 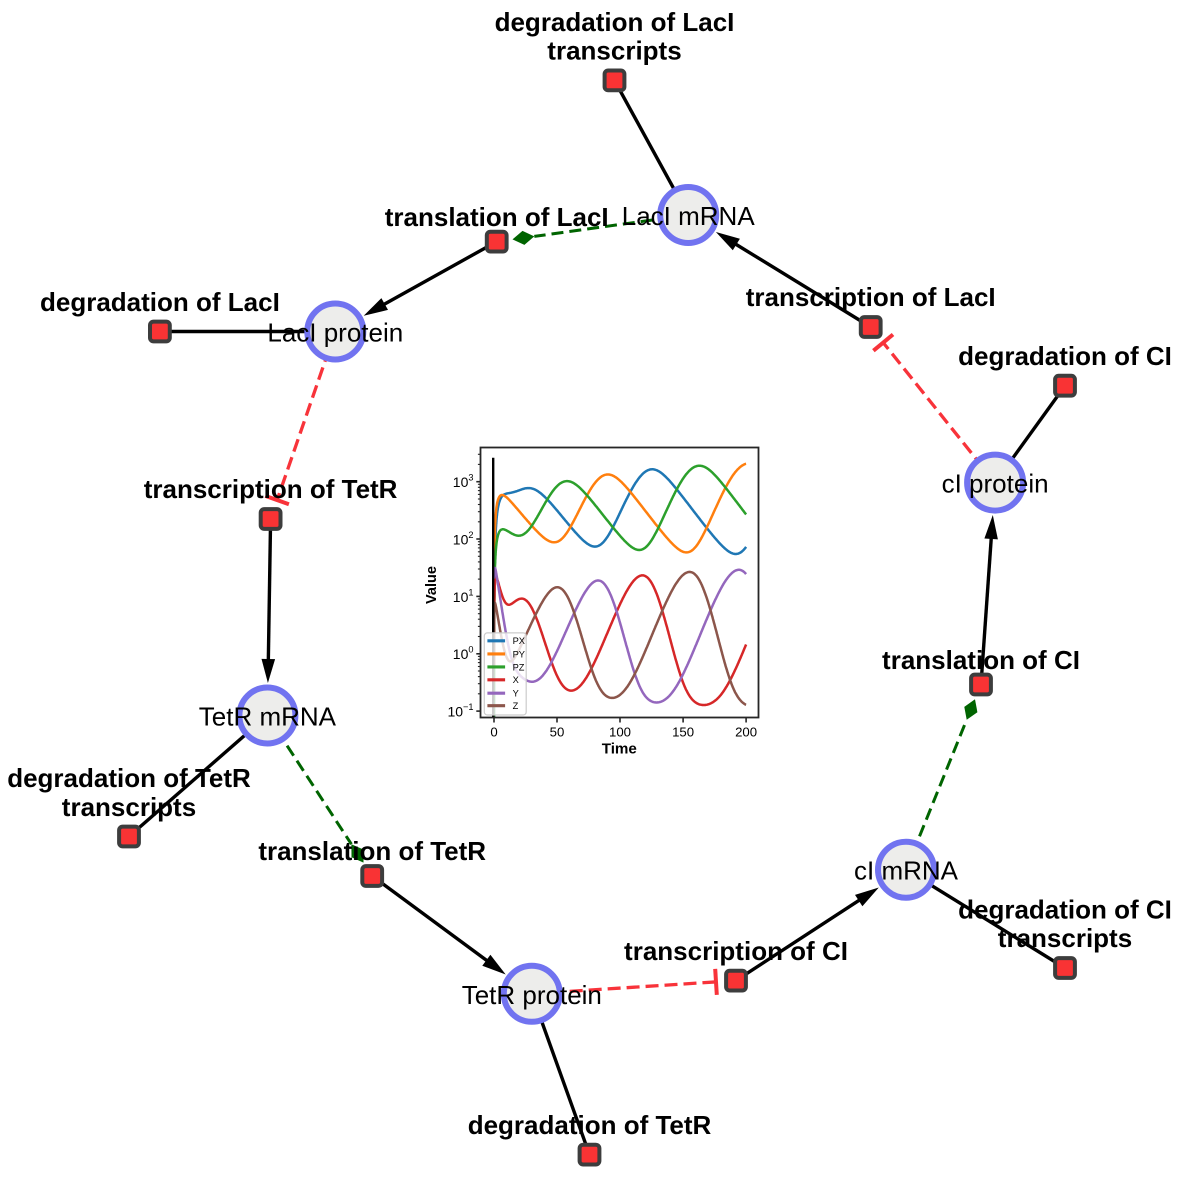 I want to click on svg-text: Y, so click(x=516, y=694).